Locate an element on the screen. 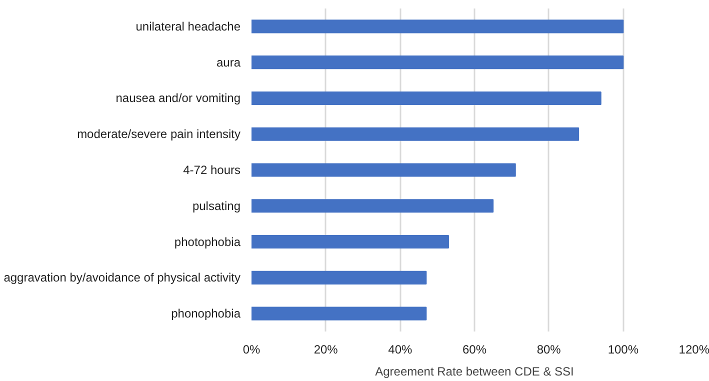 This screenshot has height=381, width=709. y-tick-label: photophobia is located at coordinates (207, 241).